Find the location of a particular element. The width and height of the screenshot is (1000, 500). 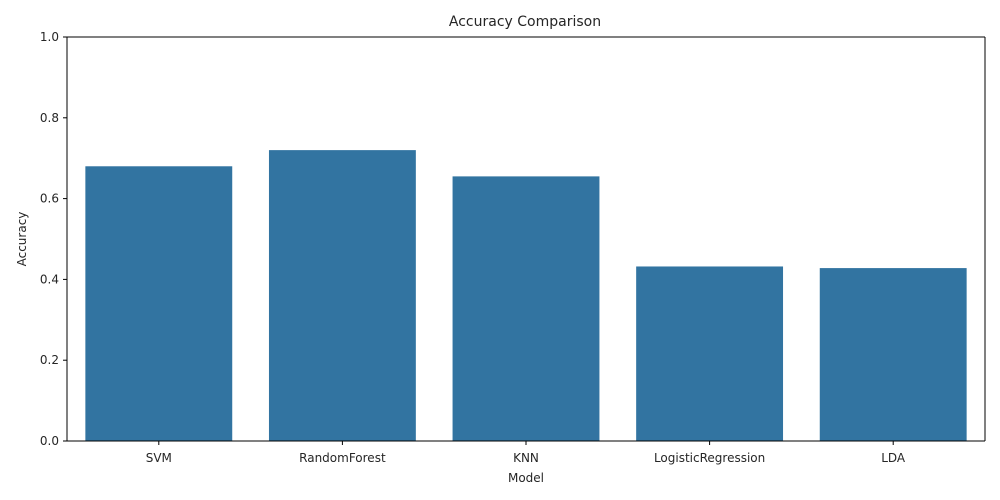

x-ticks-group: SVM RandomForest KNN LogisticRegression LDA is located at coordinates (526, 453).